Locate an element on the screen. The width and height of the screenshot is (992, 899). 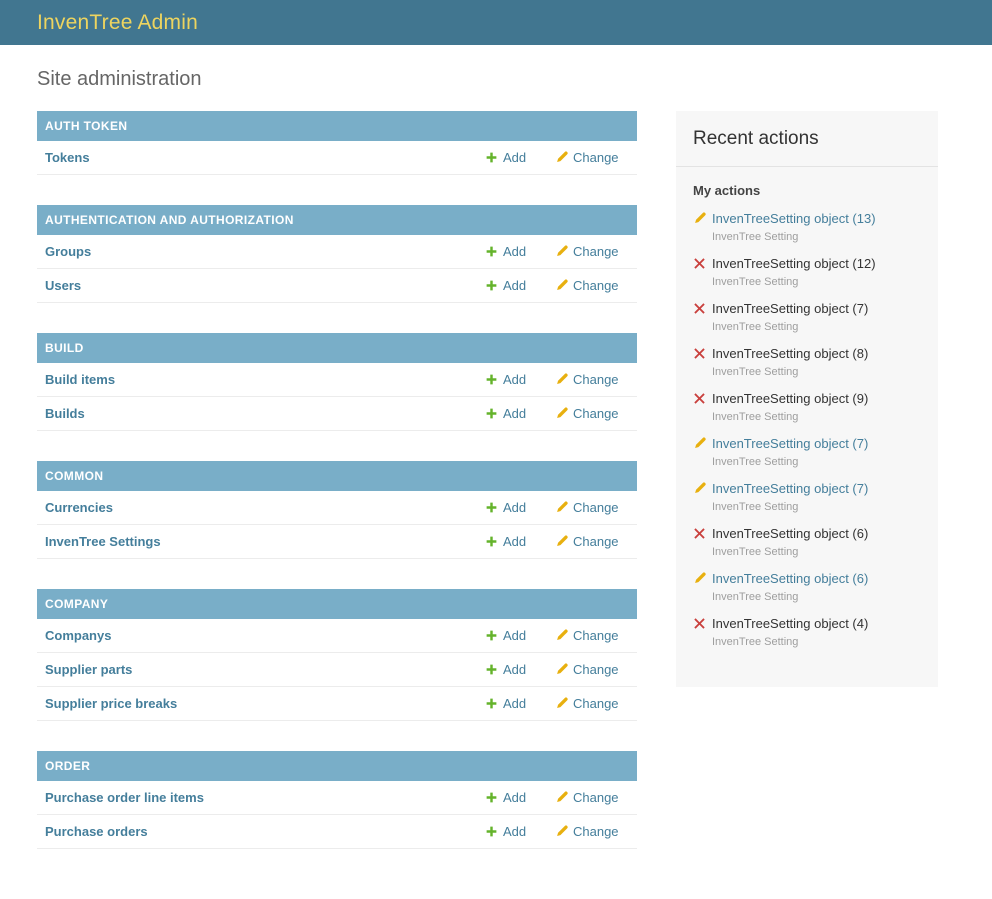
model-link-inventree-settings: InvenTree Settings is located at coordinates (103, 541).